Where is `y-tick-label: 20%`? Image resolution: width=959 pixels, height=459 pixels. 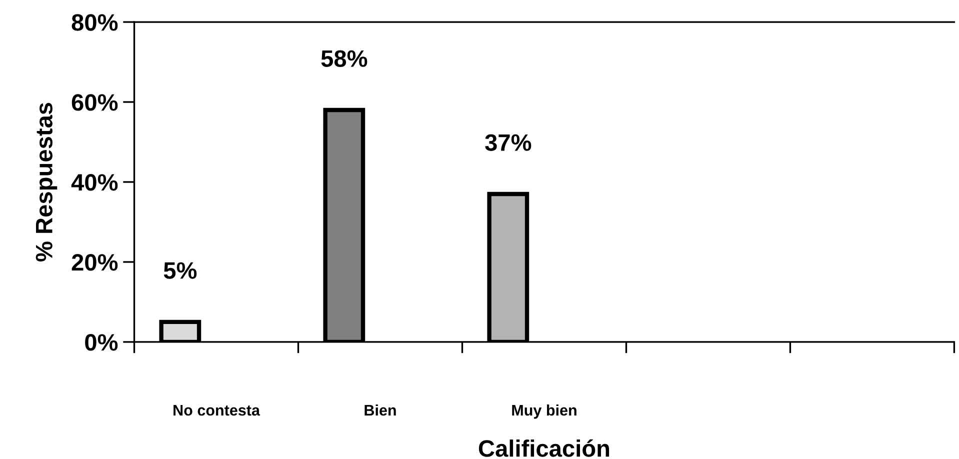
y-tick-label: 20% is located at coordinates (95, 262).